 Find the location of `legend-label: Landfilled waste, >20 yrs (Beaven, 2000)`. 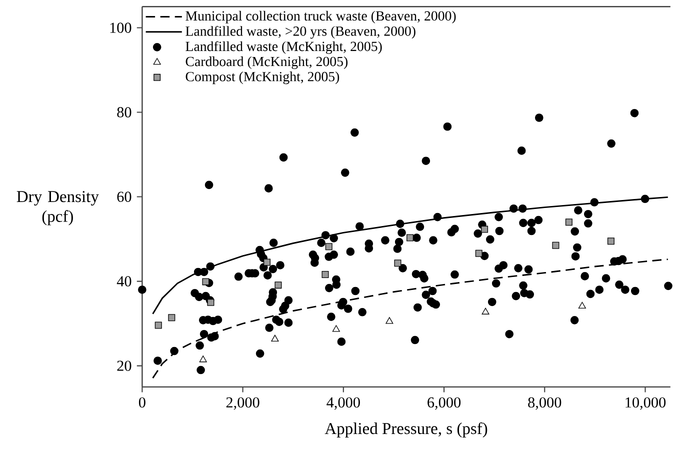

legend-label: Landfilled waste, >20 yrs (Beaven, 2000) is located at coordinates (301, 32).